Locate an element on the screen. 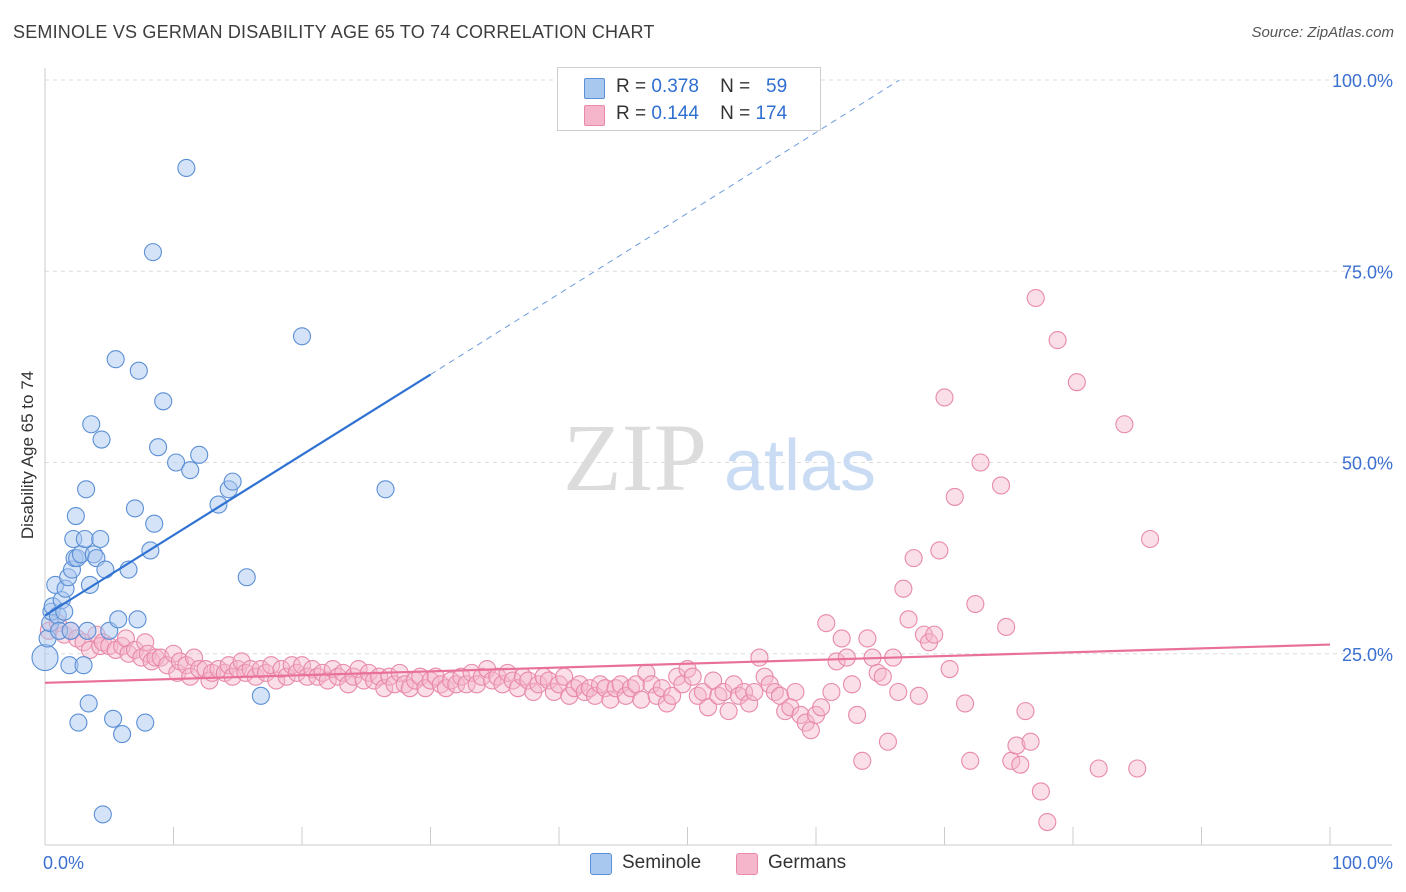 The image size is (1406, 892). r-value-germans: 0.144 is located at coordinates (675, 113).